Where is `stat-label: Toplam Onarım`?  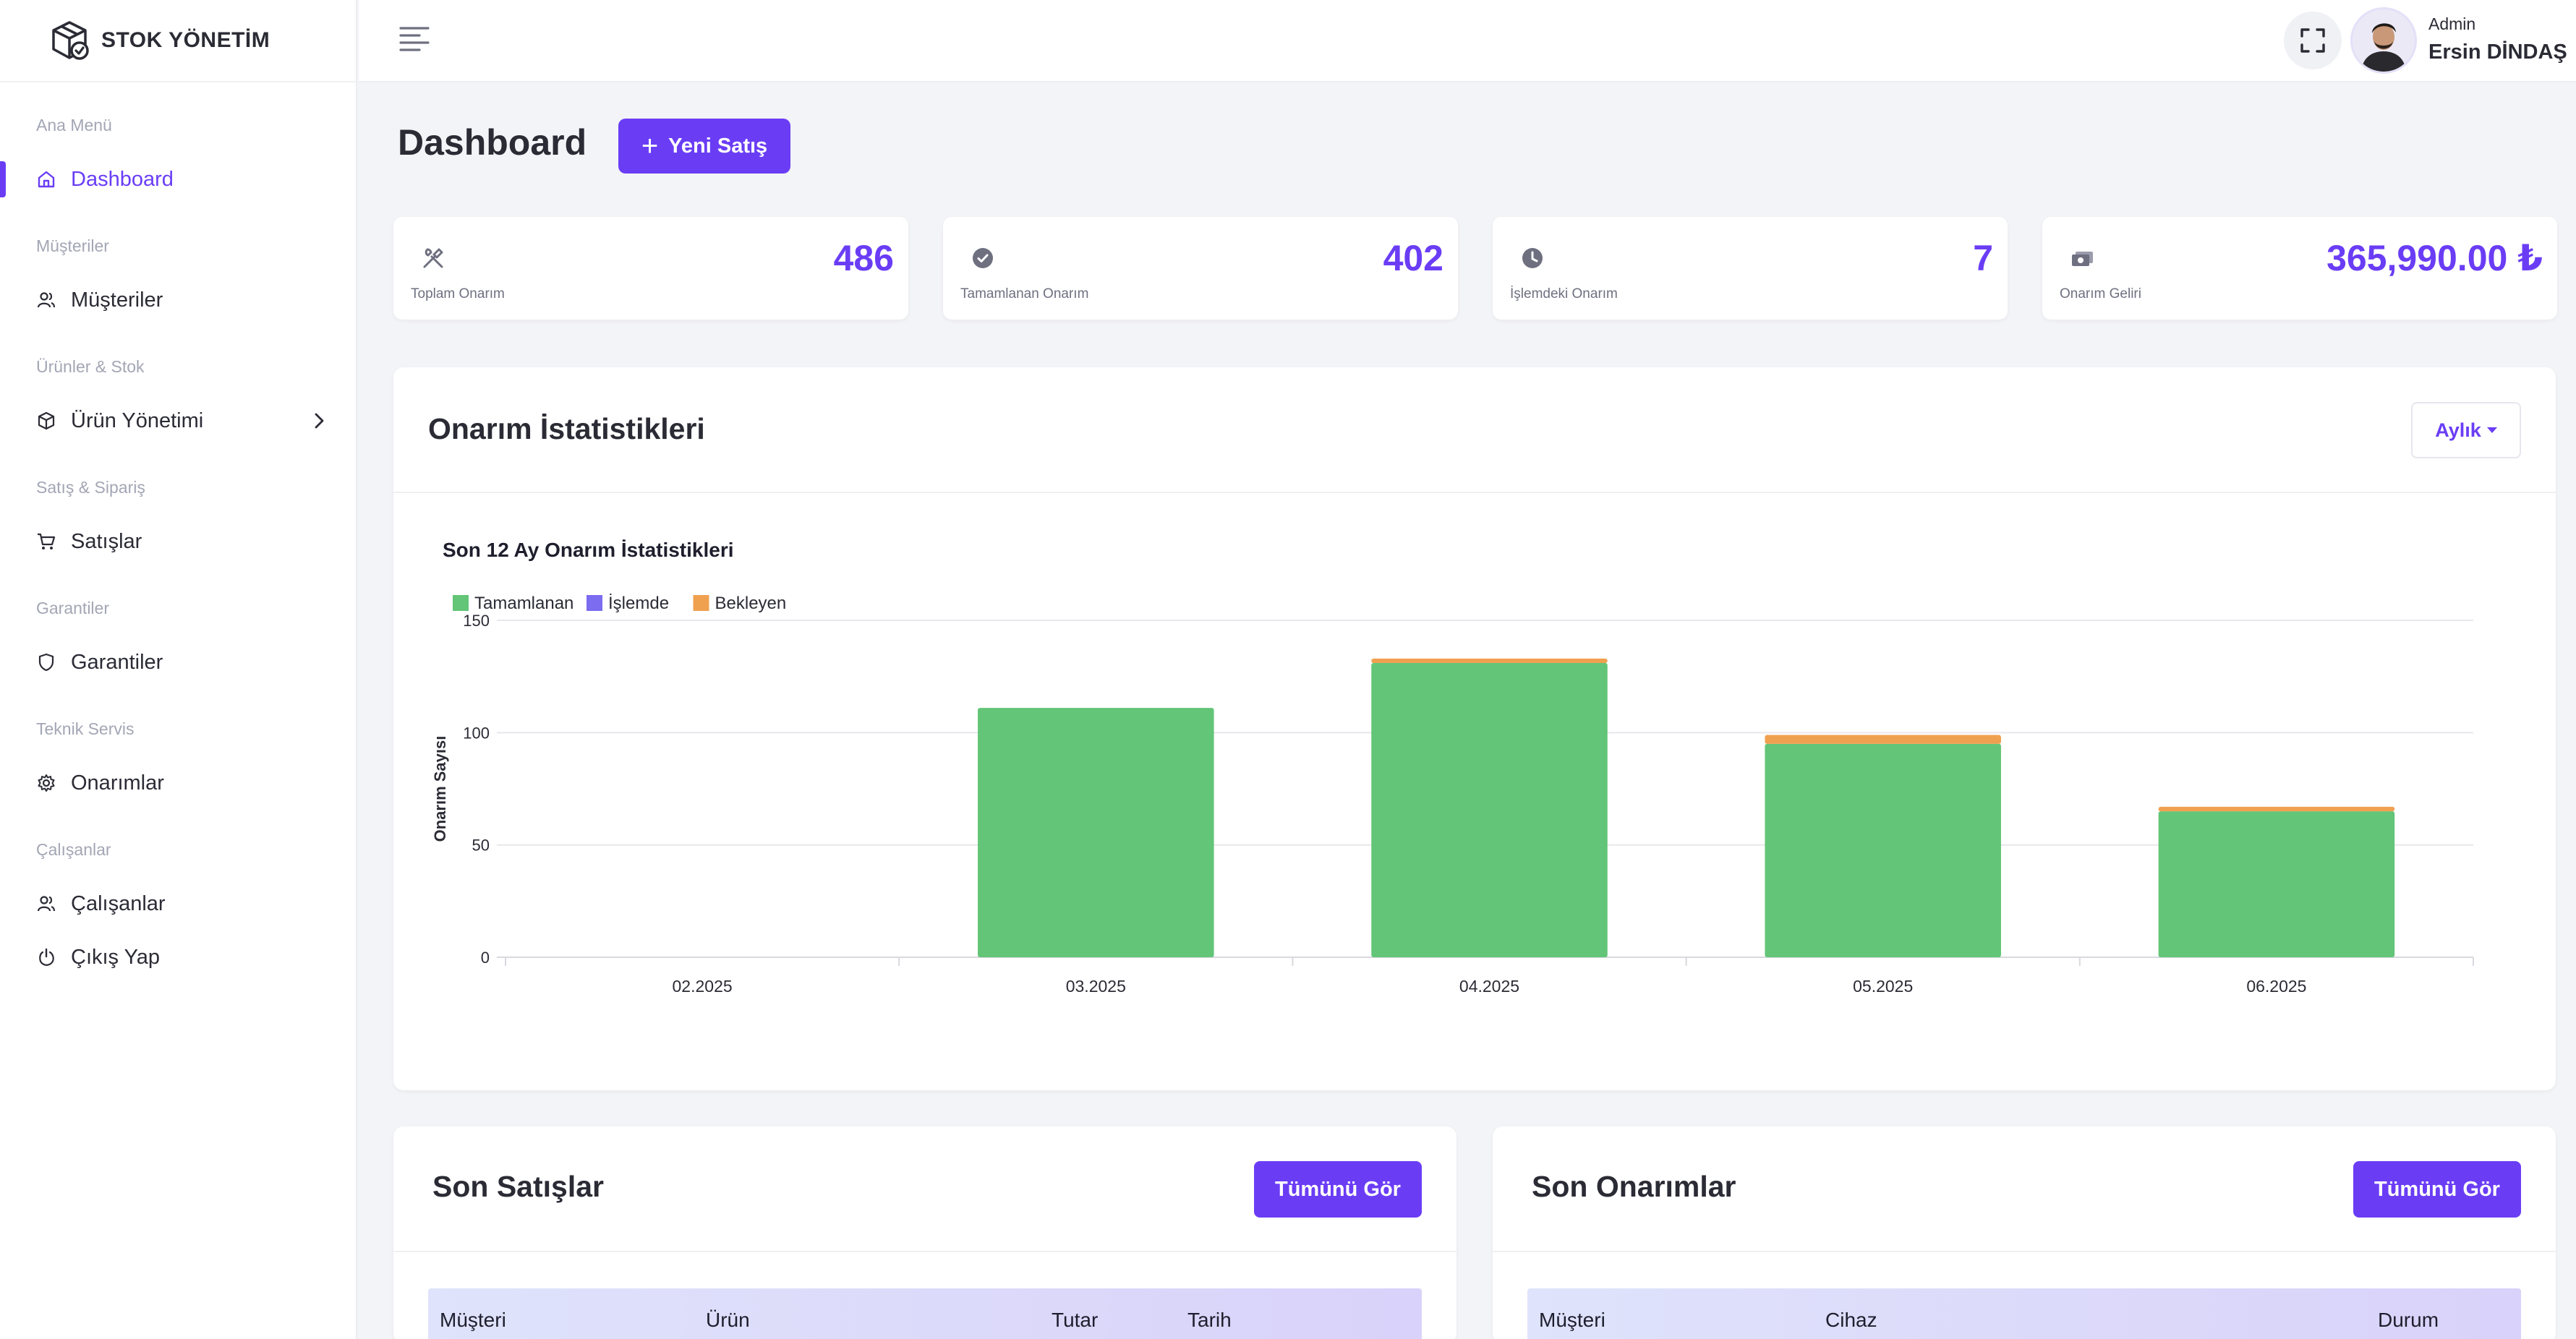
stat-label: Toplam Onarım is located at coordinates (458, 293).